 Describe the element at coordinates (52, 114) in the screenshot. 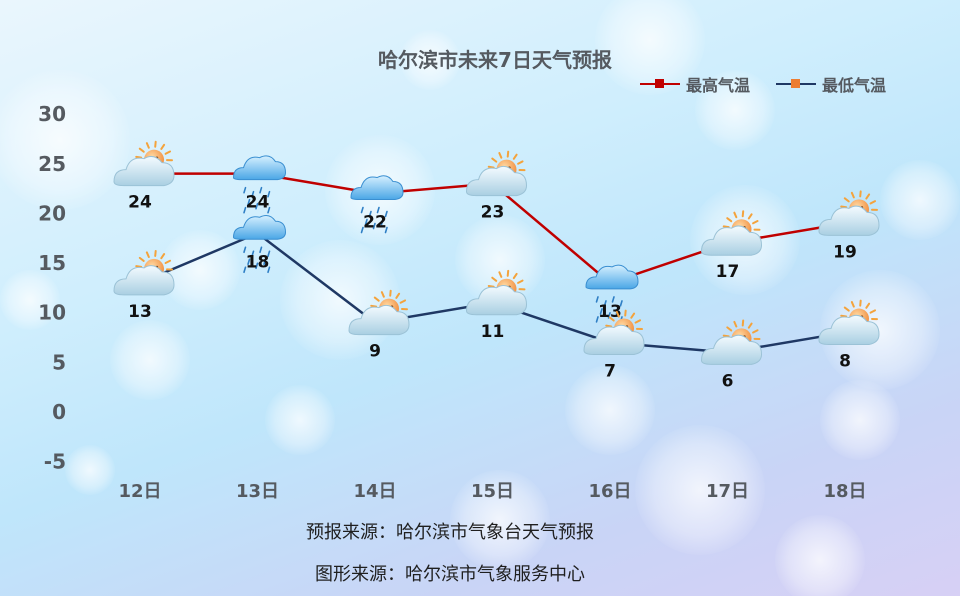

I see `y-tick-label: 30` at that location.